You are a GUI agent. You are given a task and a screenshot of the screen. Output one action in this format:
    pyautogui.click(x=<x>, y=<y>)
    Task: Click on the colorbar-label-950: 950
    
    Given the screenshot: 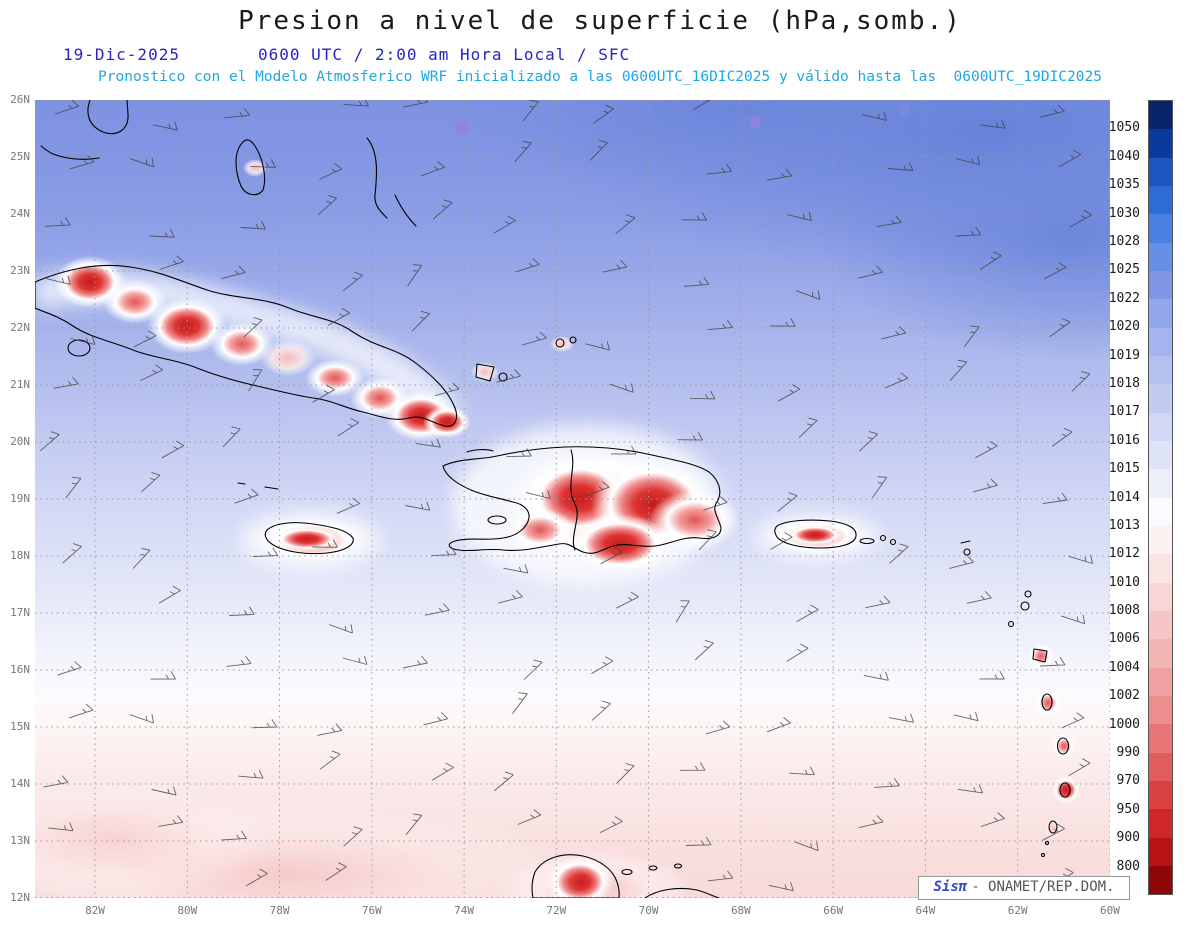 What is the action you would take?
    pyautogui.click(x=1128, y=809)
    